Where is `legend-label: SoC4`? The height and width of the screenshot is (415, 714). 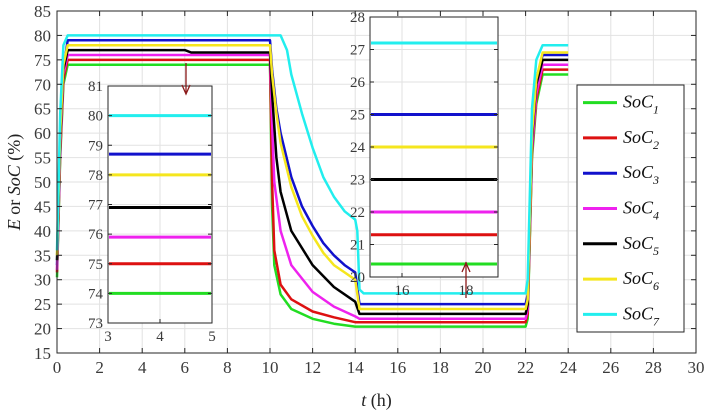
legend-label: SoC4 is located at coordinates (641, 210).